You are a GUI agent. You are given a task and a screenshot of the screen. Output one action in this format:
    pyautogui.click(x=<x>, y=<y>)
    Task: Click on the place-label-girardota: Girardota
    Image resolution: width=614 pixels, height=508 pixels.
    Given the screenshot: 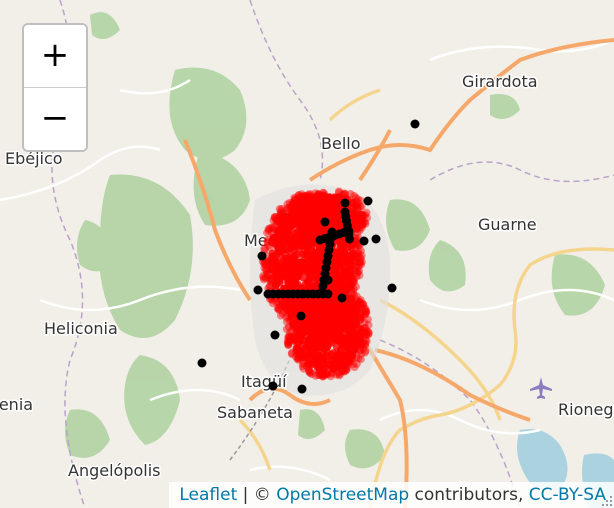 What is the action you would take?
    pyautogui.click(x=500, y=81)
    